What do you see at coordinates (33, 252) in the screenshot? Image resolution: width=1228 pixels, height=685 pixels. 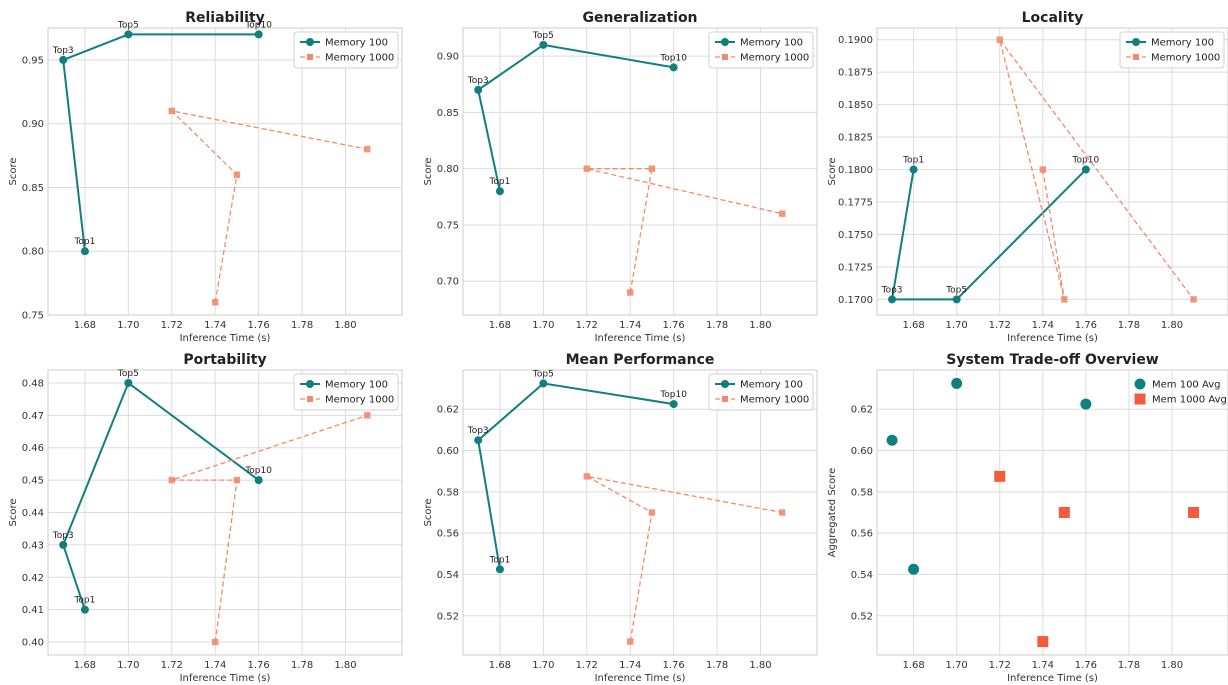 I see `y-tick-label: 0.80` at bounding box center [33, 252].